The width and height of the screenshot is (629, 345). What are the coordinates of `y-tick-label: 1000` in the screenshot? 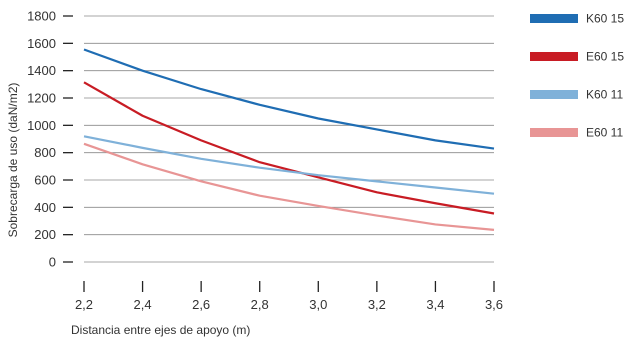 It's located at (41, 125).